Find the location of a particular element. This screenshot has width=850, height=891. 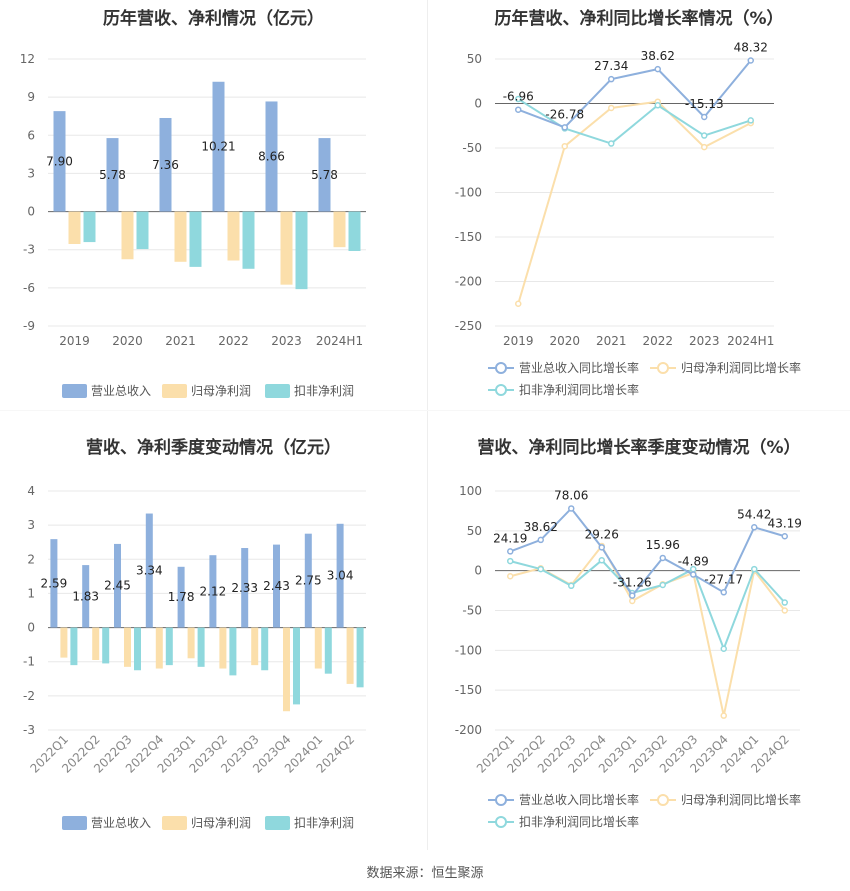

y-tick-label: 50 is located at coordinates (474, 59).